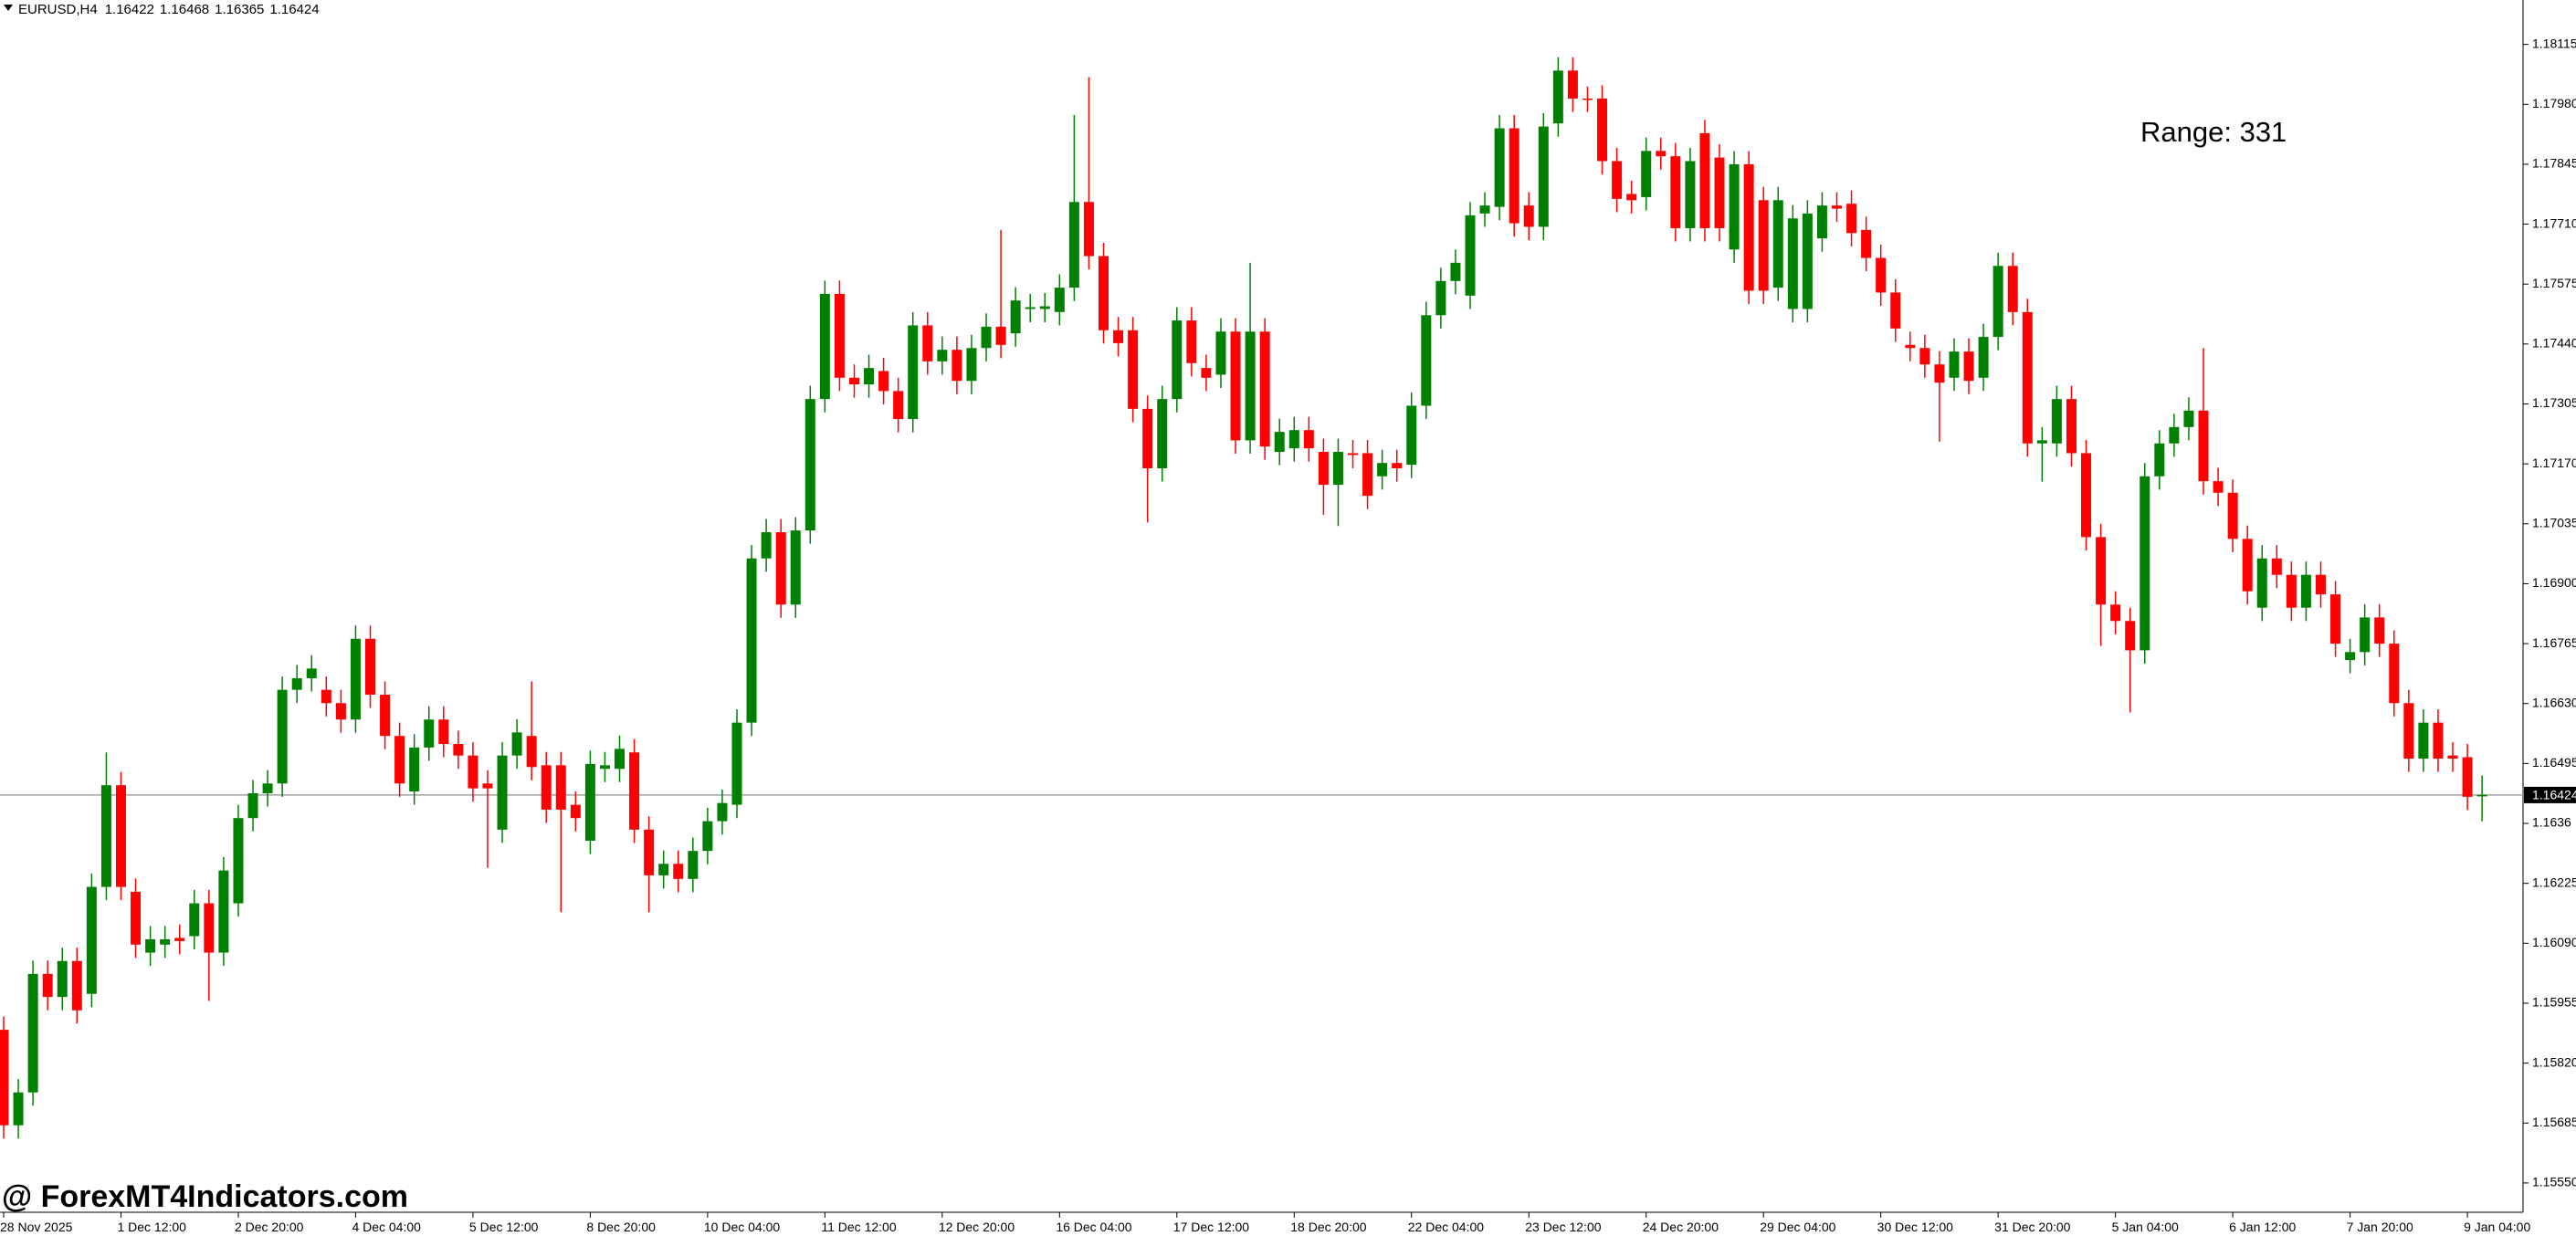 The image size is (2576, 1236). I want to click on collapse-arrow, so click(8, 8).